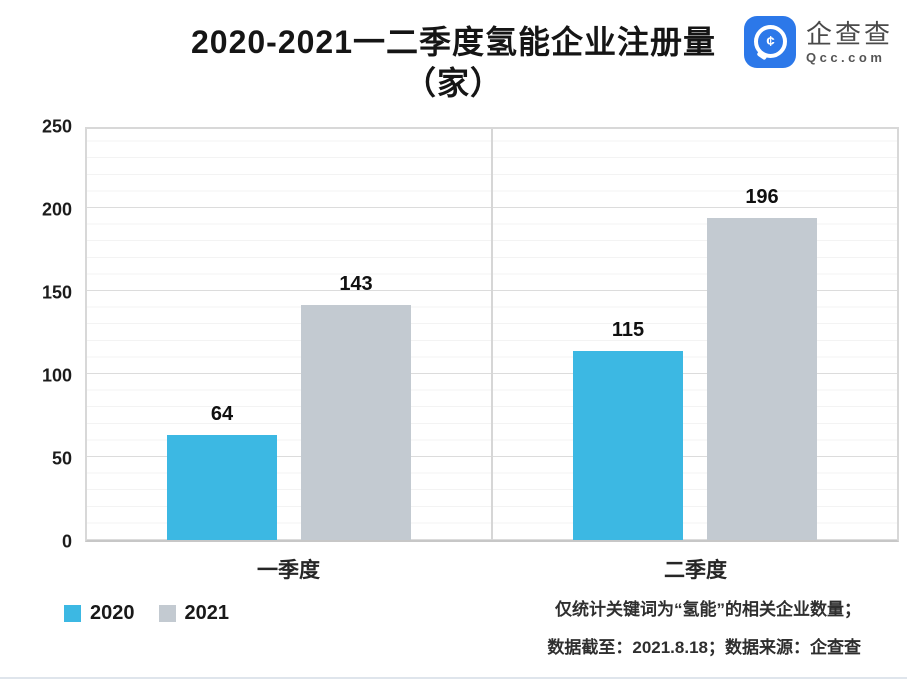  What do you see at coordinates (56, 375) in the screenshot?
I see `y-tick-100: 100` at bounding box center [56, 375].